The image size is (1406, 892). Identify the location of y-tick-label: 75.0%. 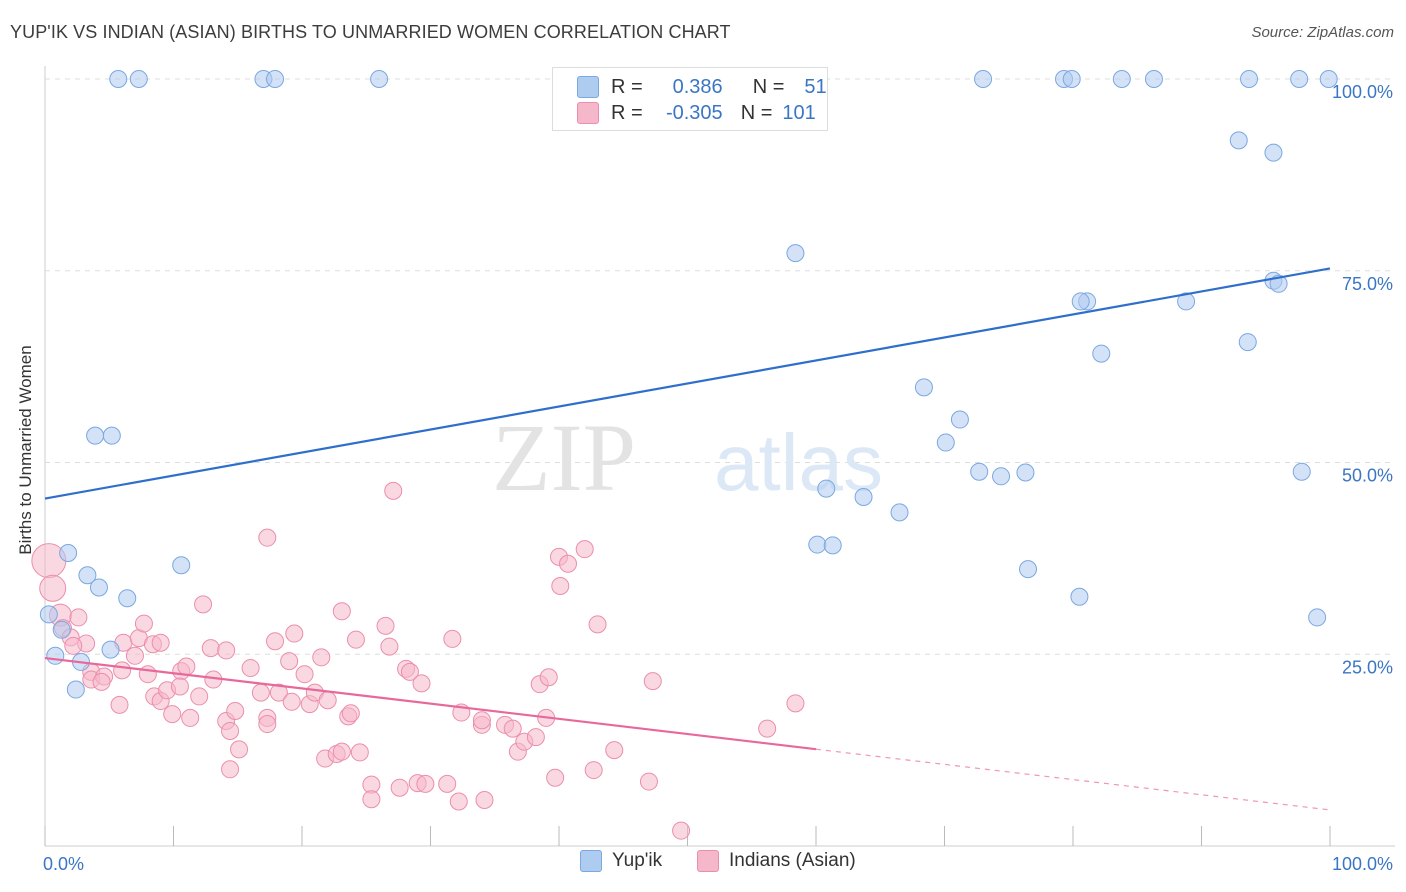
(1367, 284).